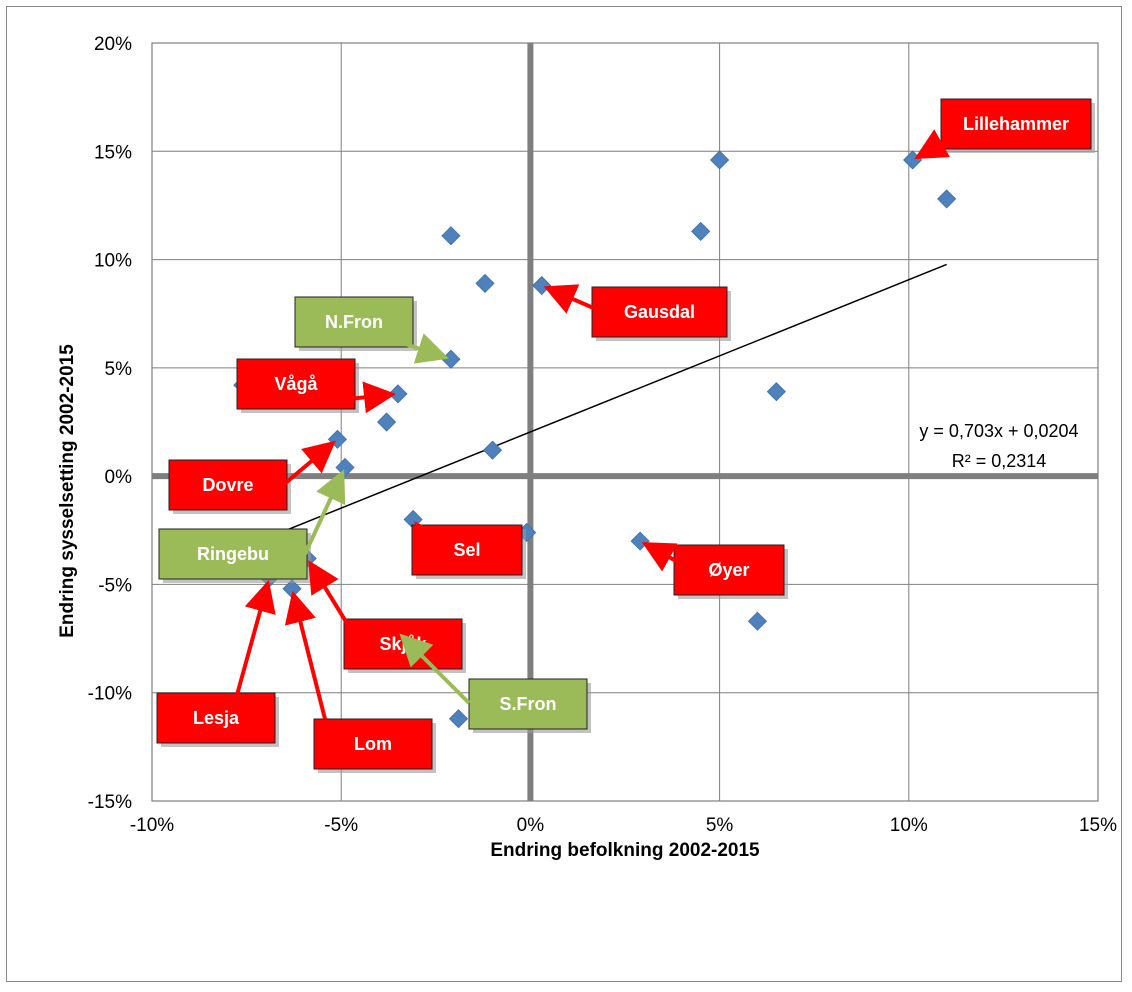  I want to click on y-tick-label: 10%, so click(113, 261).